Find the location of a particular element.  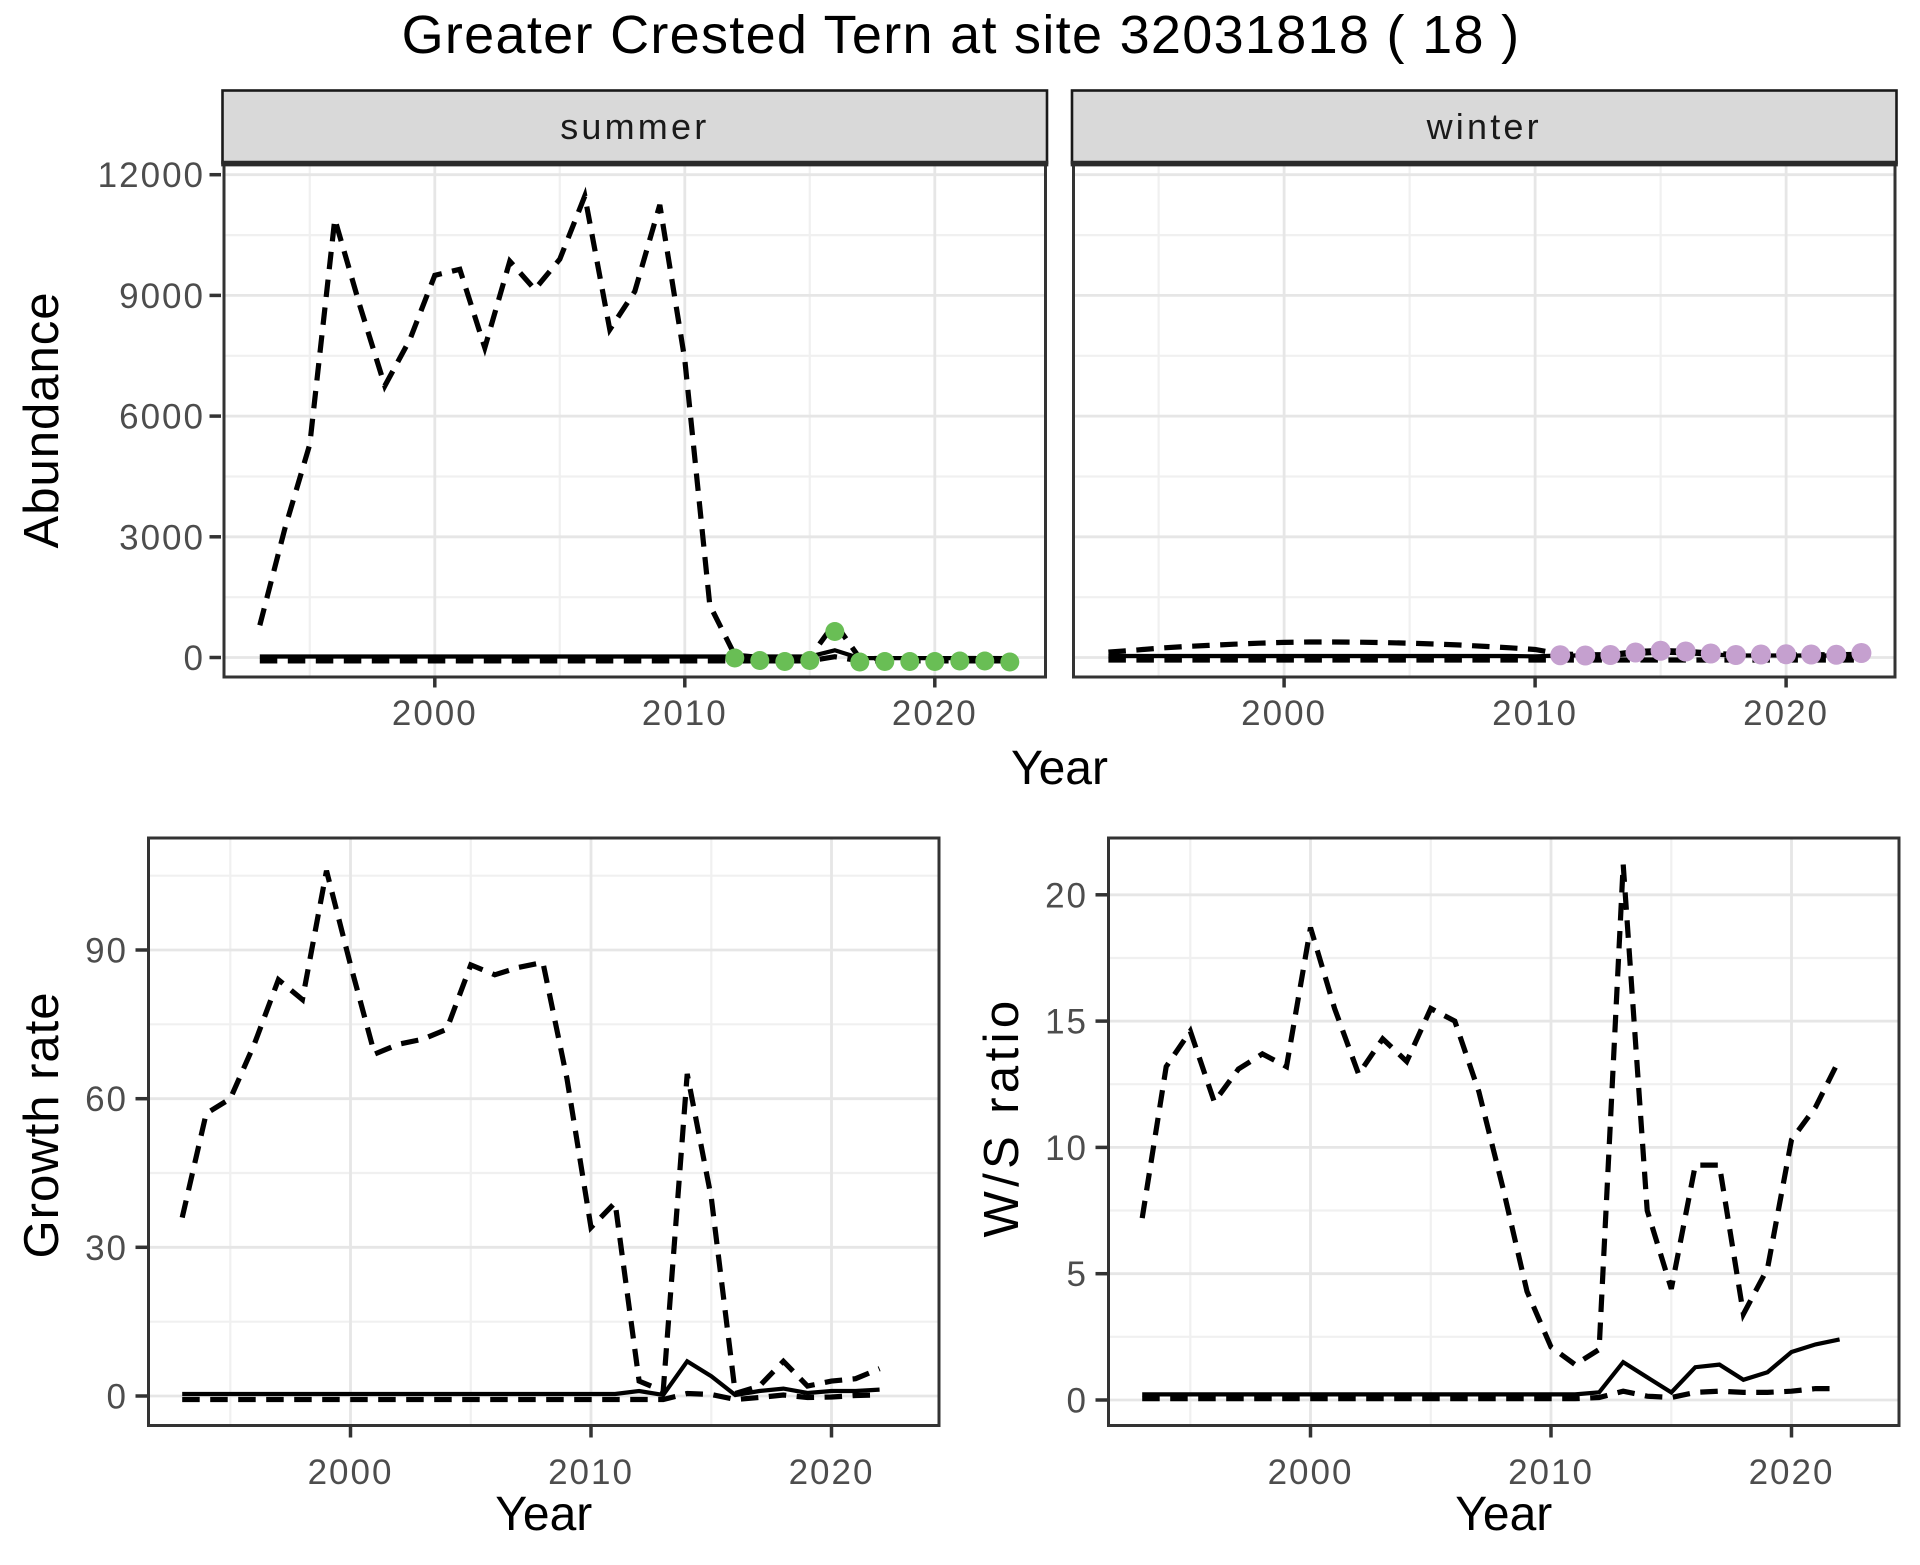

svg-text: 12000 is located at coordinates (151, 175).